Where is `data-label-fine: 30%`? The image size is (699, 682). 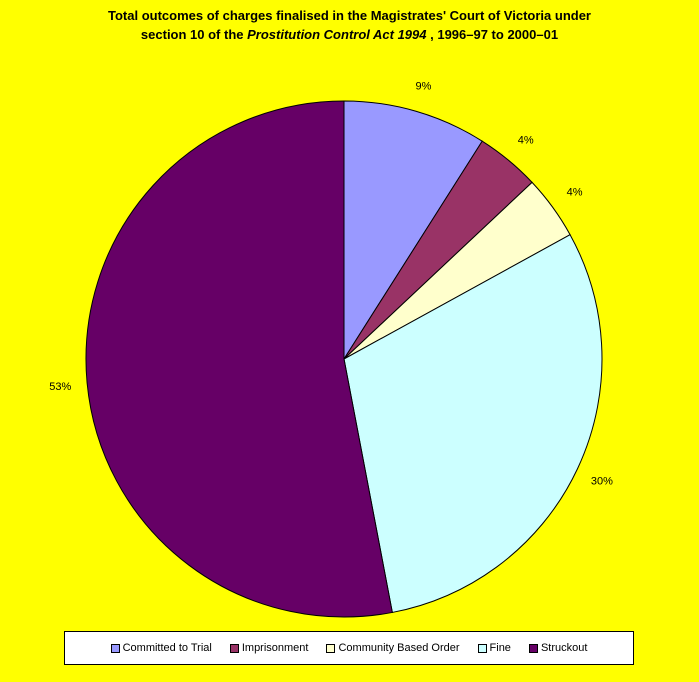
data-label-fine: 30% is located at coordinates (602, 481).